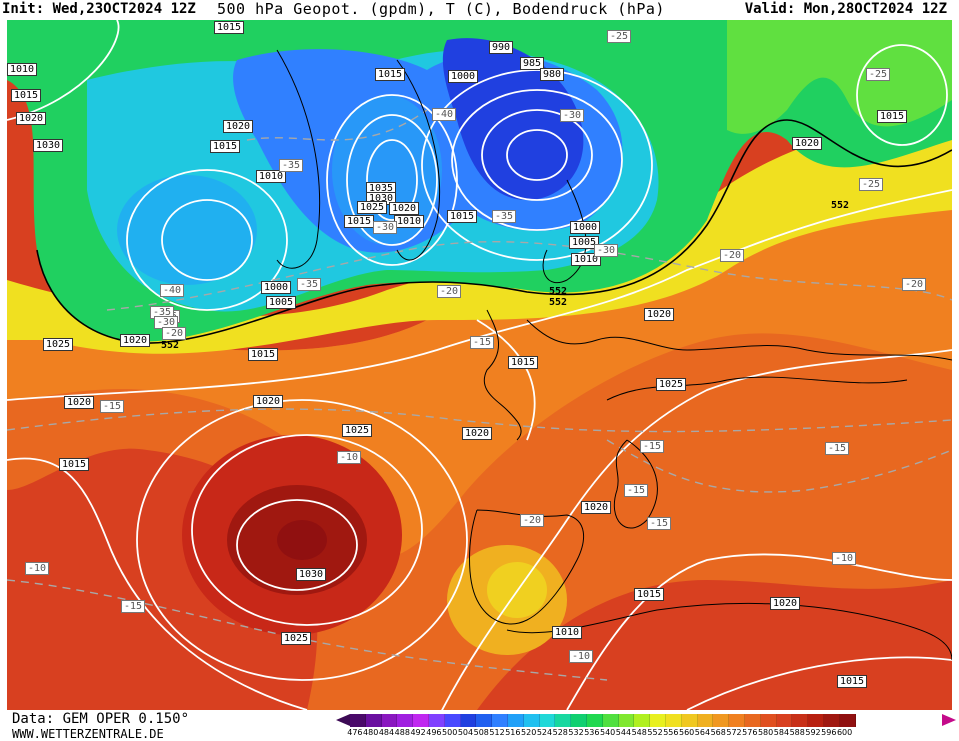 Image resolution: width=959 pixels, height=741 pixels. I want to click on colorbar-tick: 512, so click(497, 732).